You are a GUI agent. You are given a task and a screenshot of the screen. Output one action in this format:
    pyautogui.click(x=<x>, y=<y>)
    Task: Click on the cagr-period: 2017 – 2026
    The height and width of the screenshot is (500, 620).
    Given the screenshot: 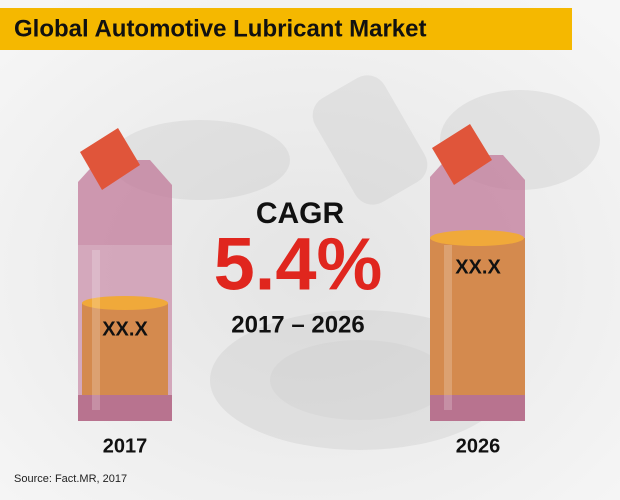 What is the action you would take?
    pyautogui.click(x=297, y=324)
    